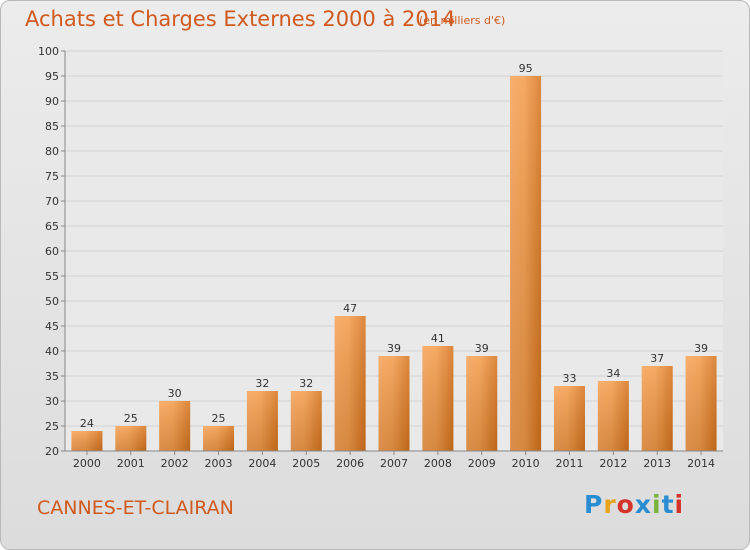  I want to click on data-label-2009: 39, so click(482, 348).